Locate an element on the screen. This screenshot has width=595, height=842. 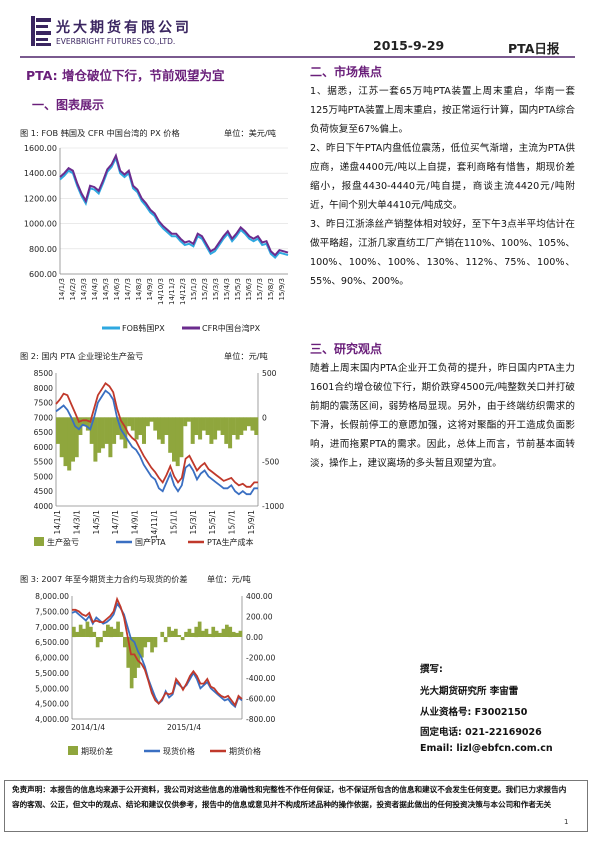
x-tick-label: 14/9/3 is located at coordinates (150, 289).